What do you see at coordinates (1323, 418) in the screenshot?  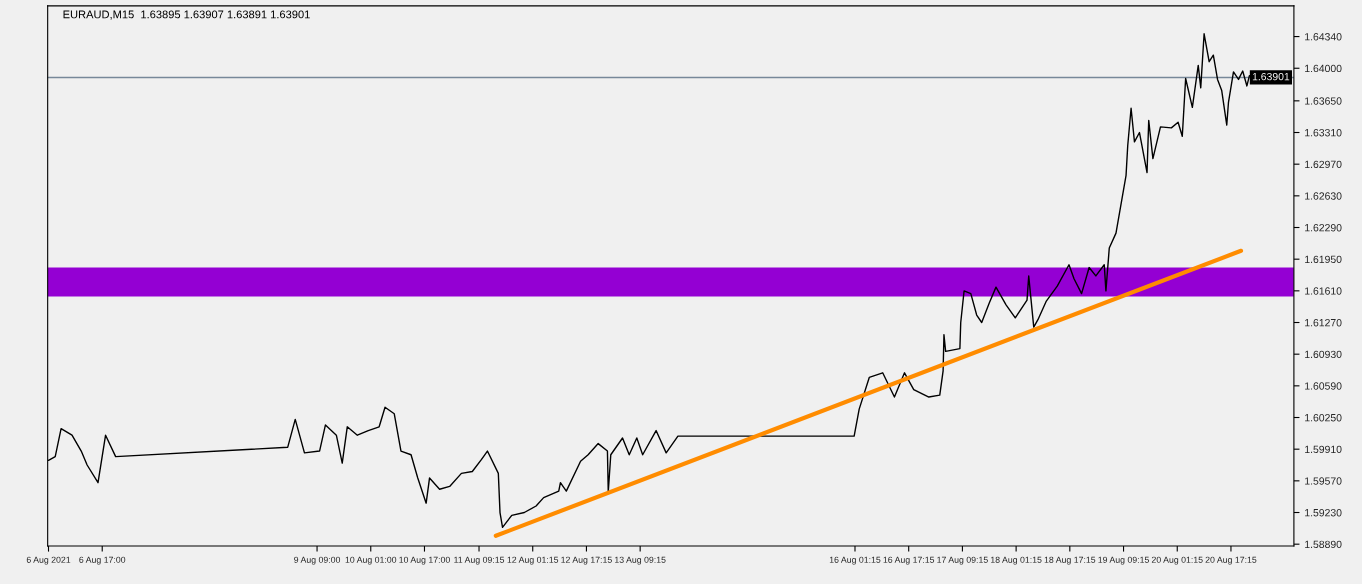 I see `y-tick-label: 1.60250` at bounding box center [1323, 418].